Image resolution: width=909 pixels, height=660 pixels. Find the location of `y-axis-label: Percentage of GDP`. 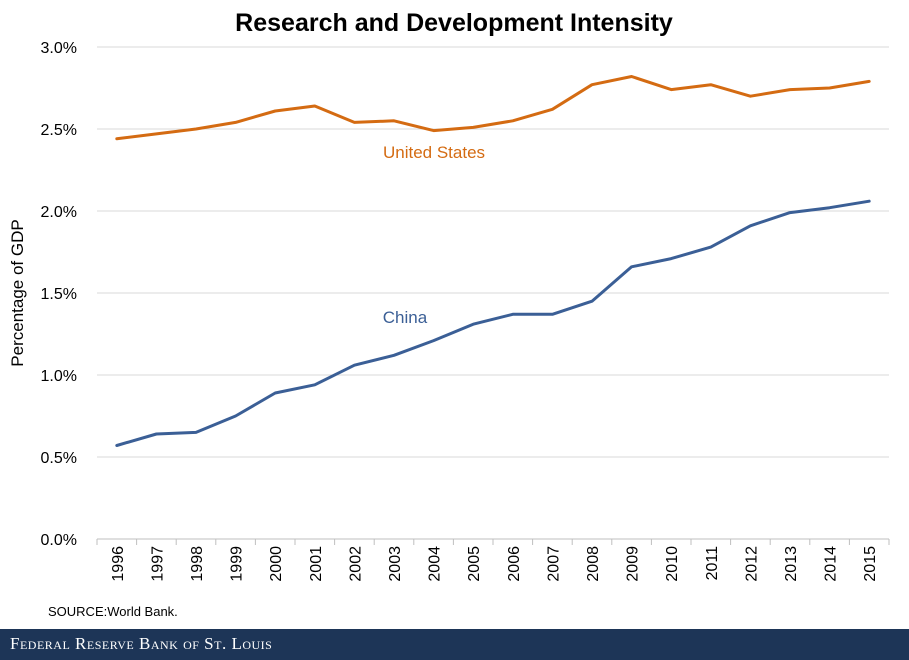

y-axis-label: Percentage of GDP is located at coordinates (17, 292).